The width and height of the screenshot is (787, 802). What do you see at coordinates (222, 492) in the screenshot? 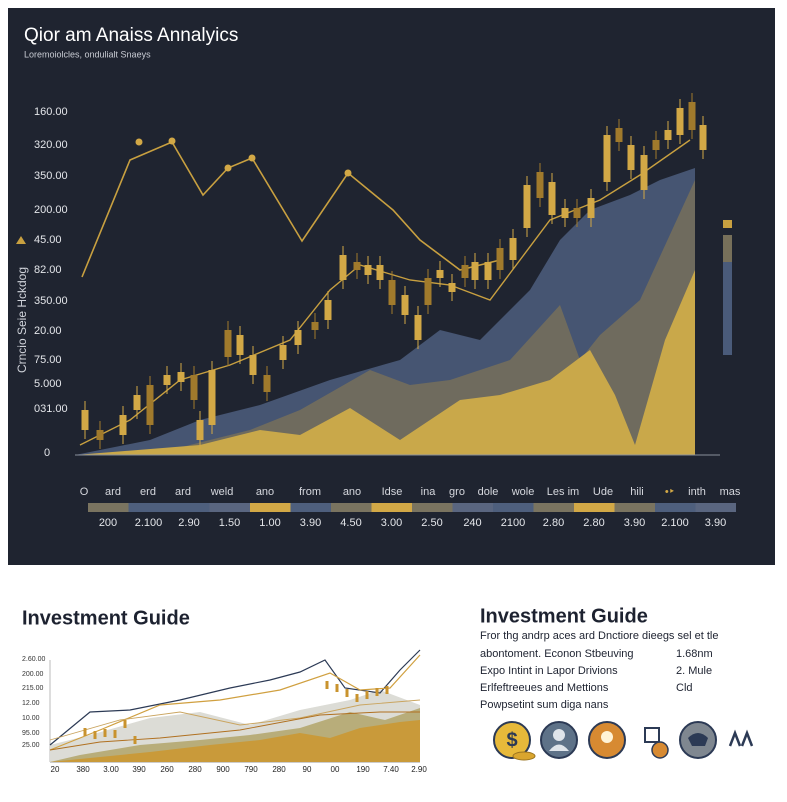
I see `x-label: weld` at bounding box center [222, 492].